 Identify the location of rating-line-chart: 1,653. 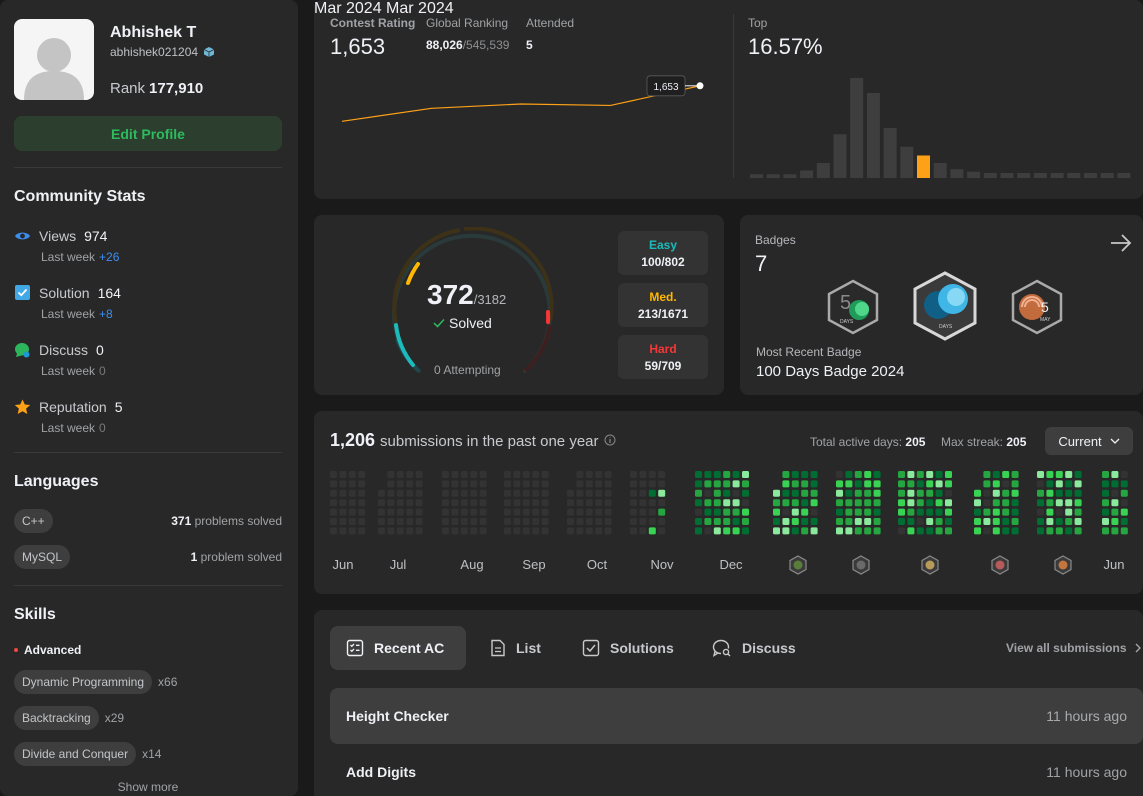
(530, 127).